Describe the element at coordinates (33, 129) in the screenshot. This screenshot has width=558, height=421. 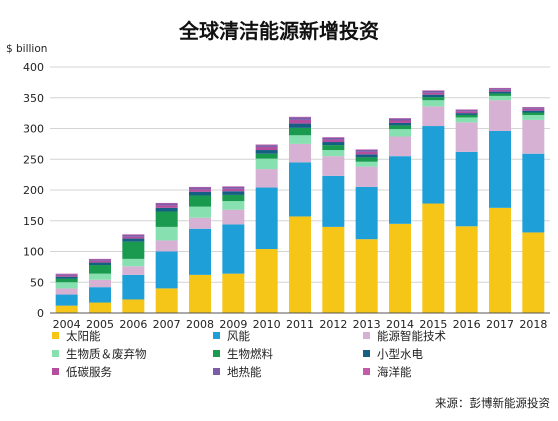
I see `y-tick-label: 300` at that location.